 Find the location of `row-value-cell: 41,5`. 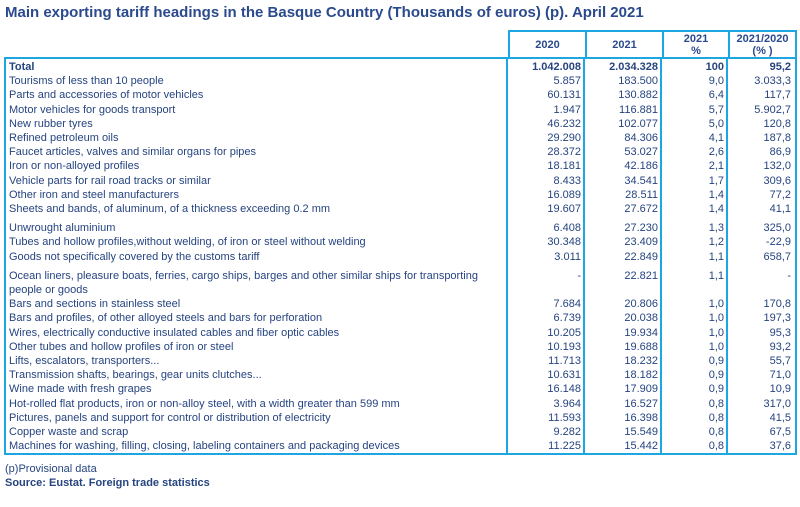

row-value-cell: 41,5 is located at coordinates (780, 417).